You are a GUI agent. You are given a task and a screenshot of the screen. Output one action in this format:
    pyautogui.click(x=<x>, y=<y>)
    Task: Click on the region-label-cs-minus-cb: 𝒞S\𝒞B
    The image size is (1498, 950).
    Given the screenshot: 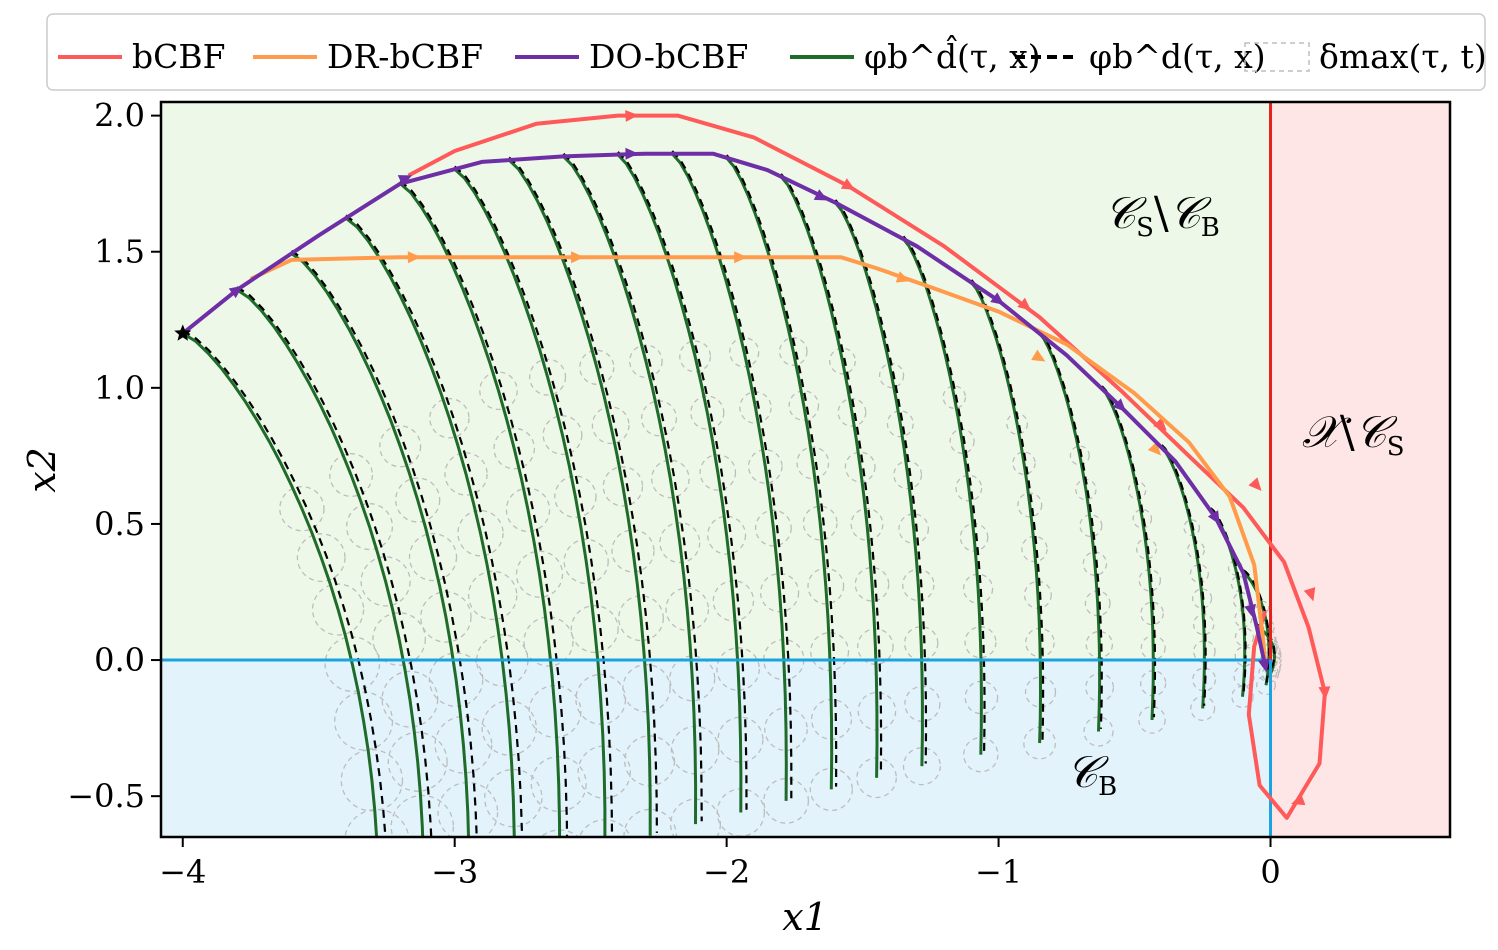 What is the action you would take?
    pyautogui.click(x=1162, y=215)
    